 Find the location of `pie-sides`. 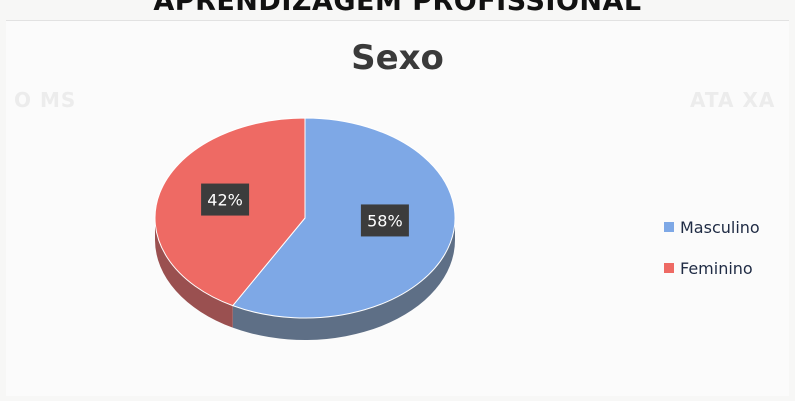

pie-sides is located at coordinates (305, 279).